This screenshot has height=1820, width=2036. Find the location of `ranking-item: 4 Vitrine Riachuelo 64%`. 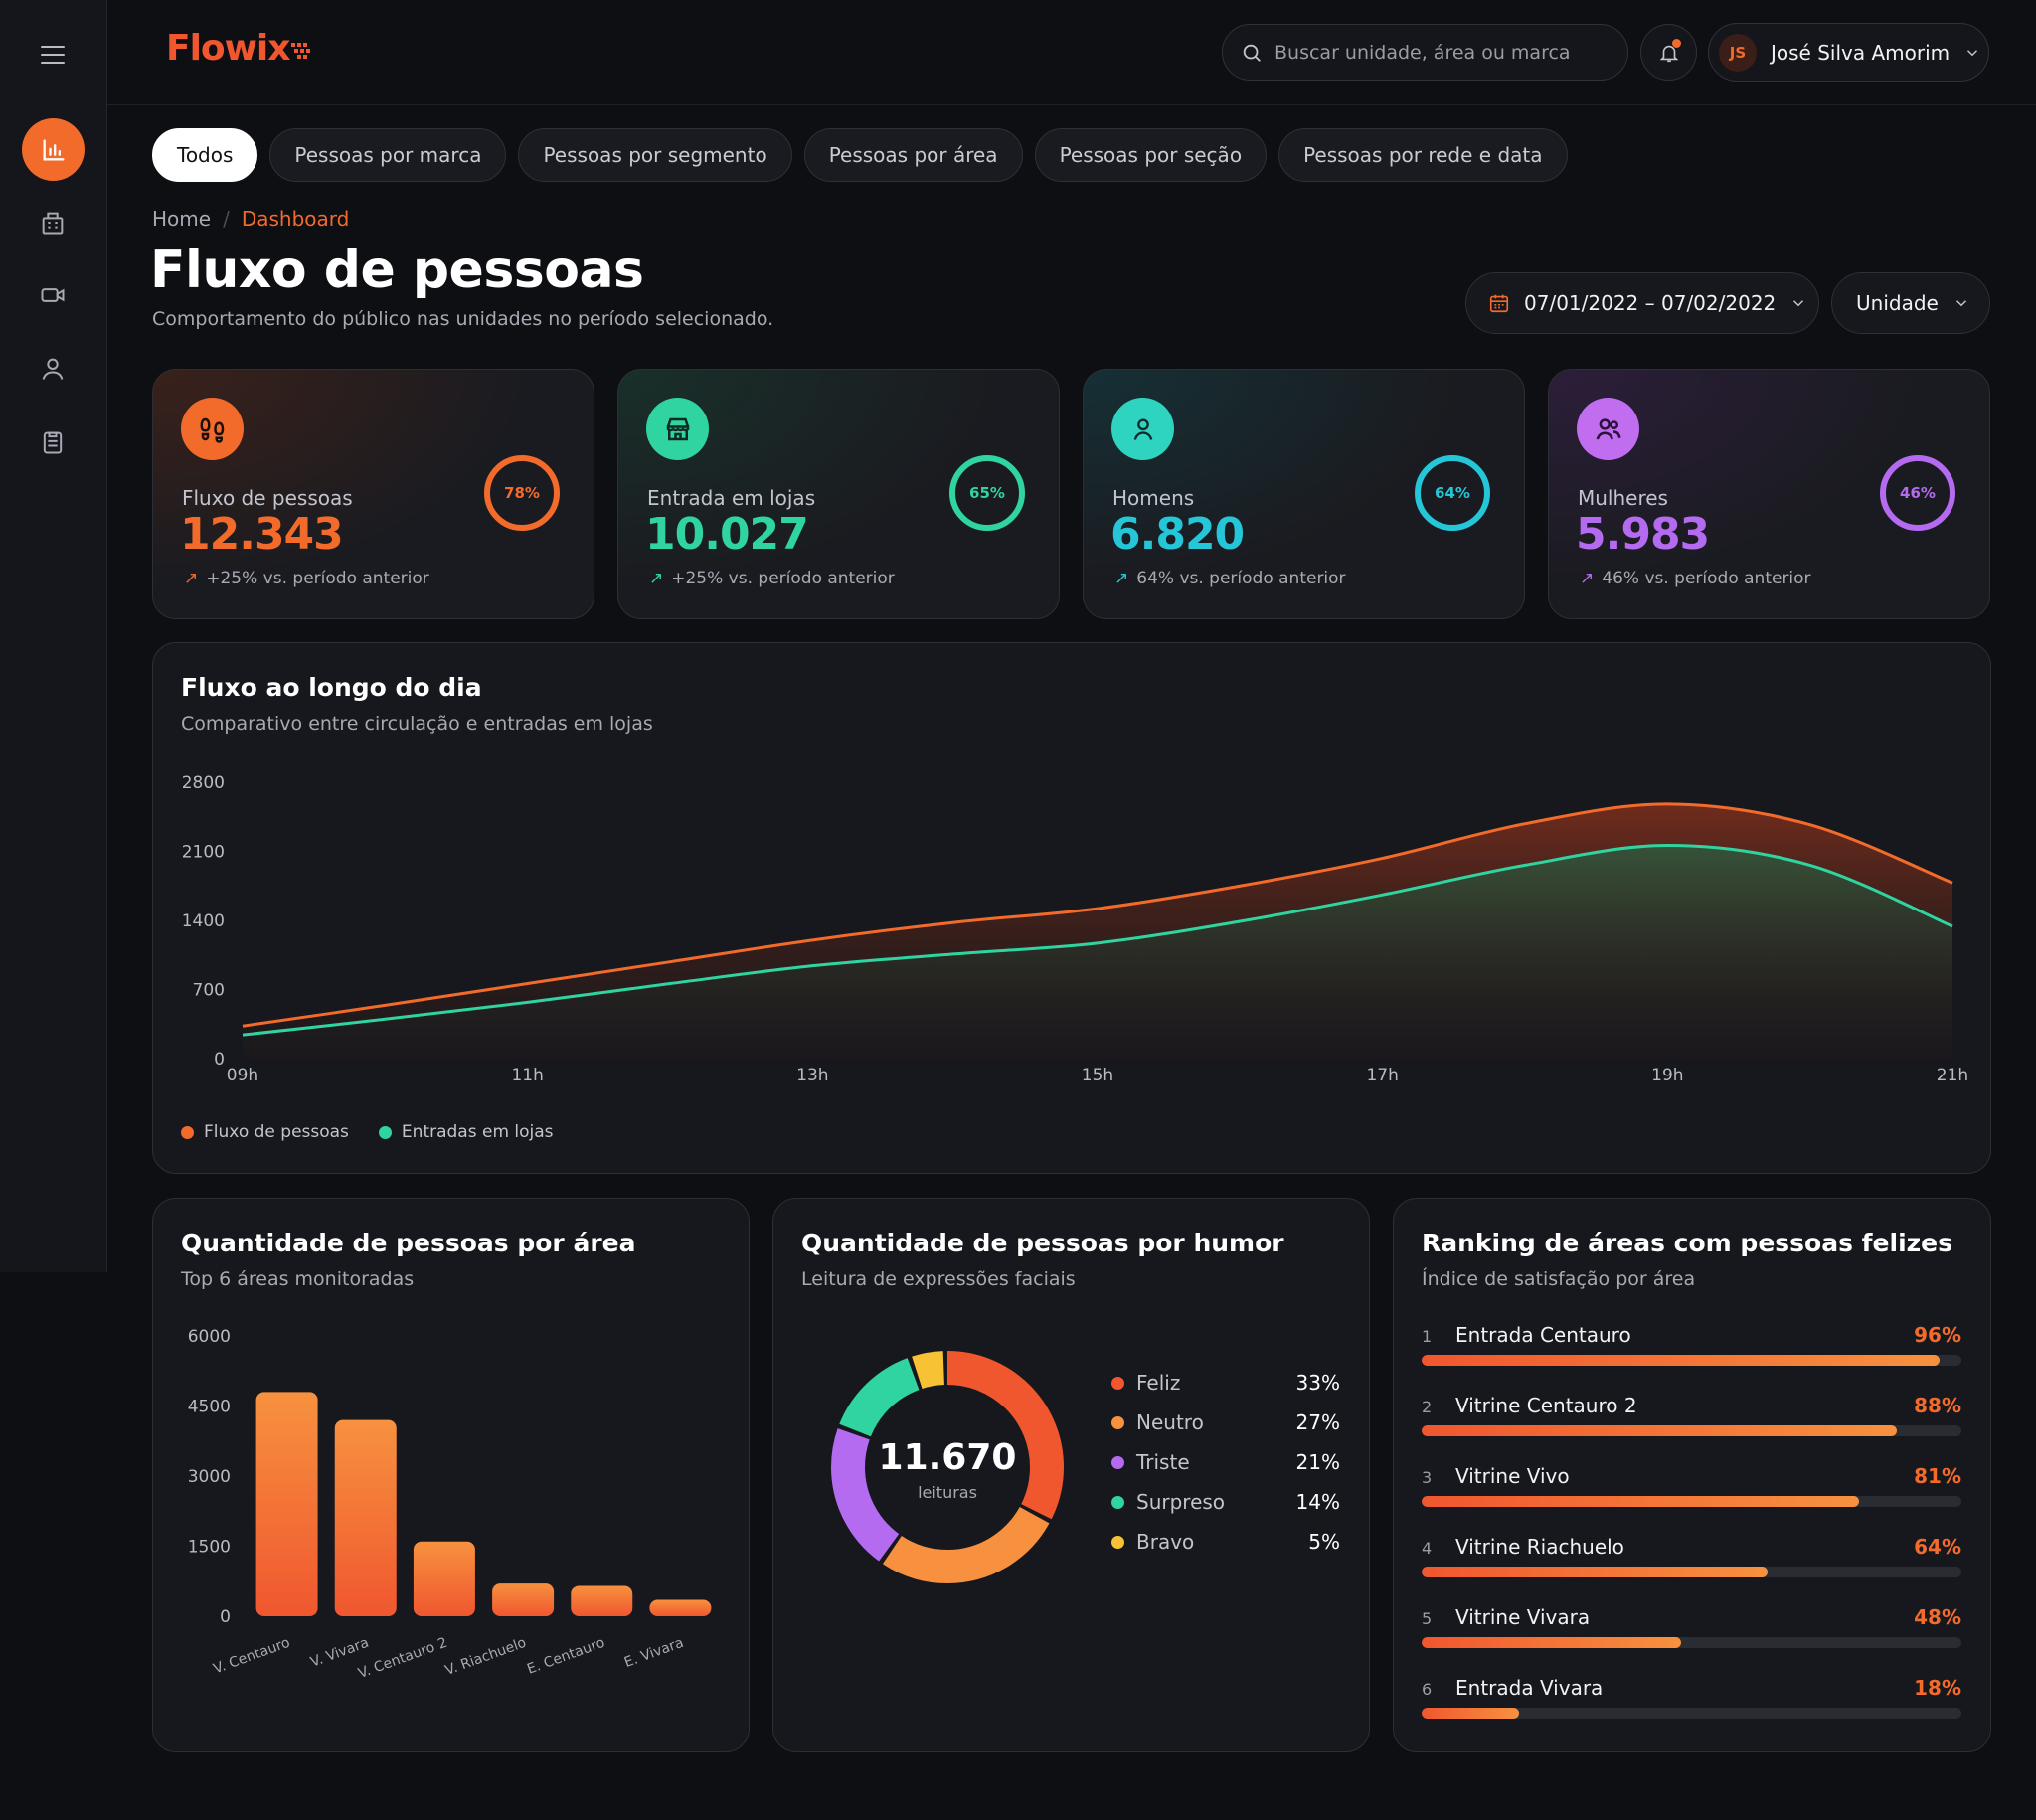

ranking-item: 4 Vitrine Riachuelo 64% is located at coordinates (1691, 1570).